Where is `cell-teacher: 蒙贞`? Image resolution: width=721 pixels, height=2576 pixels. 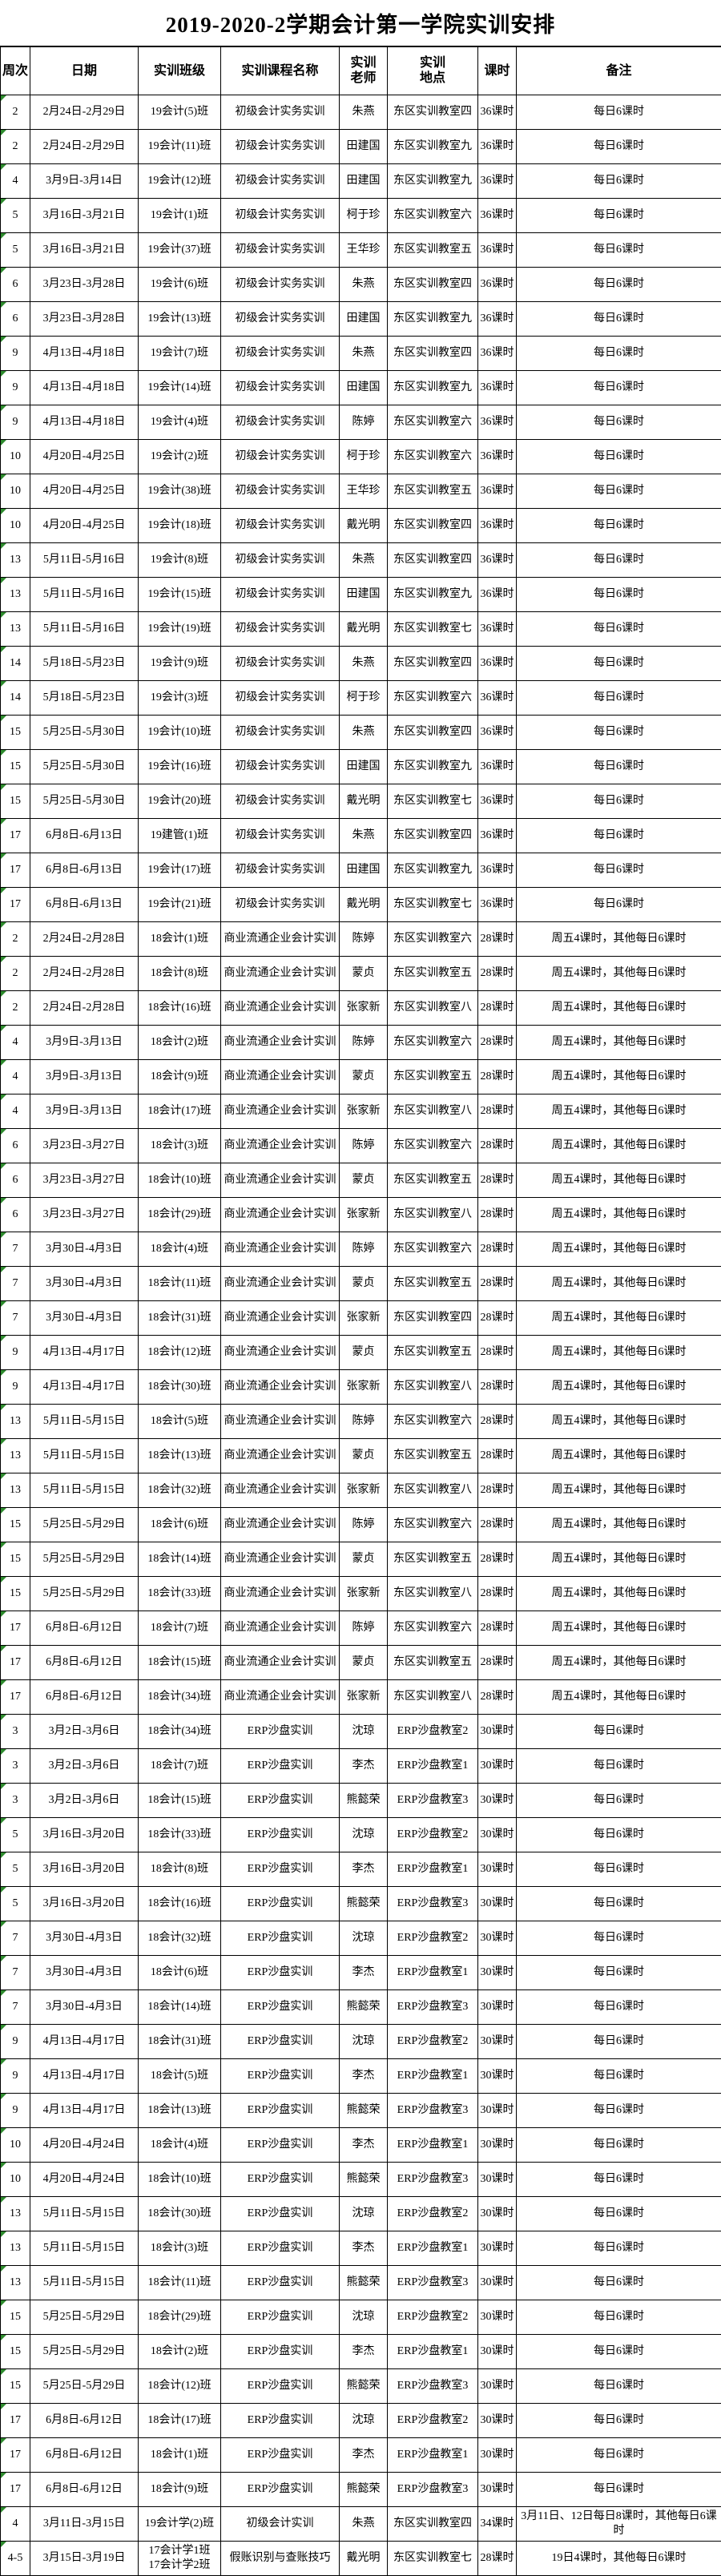 cell-teacher: 蒙贞 is located at coordinates (364, 973).